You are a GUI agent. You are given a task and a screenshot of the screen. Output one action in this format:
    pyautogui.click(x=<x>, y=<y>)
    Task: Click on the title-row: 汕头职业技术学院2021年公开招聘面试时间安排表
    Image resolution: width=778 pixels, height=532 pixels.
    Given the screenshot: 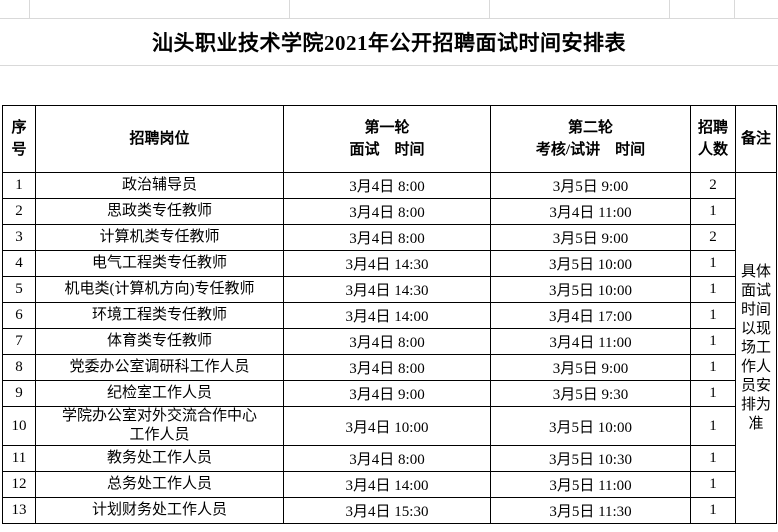 What is the action you would take?
    pyautogui.click(x=389, y=42)
    